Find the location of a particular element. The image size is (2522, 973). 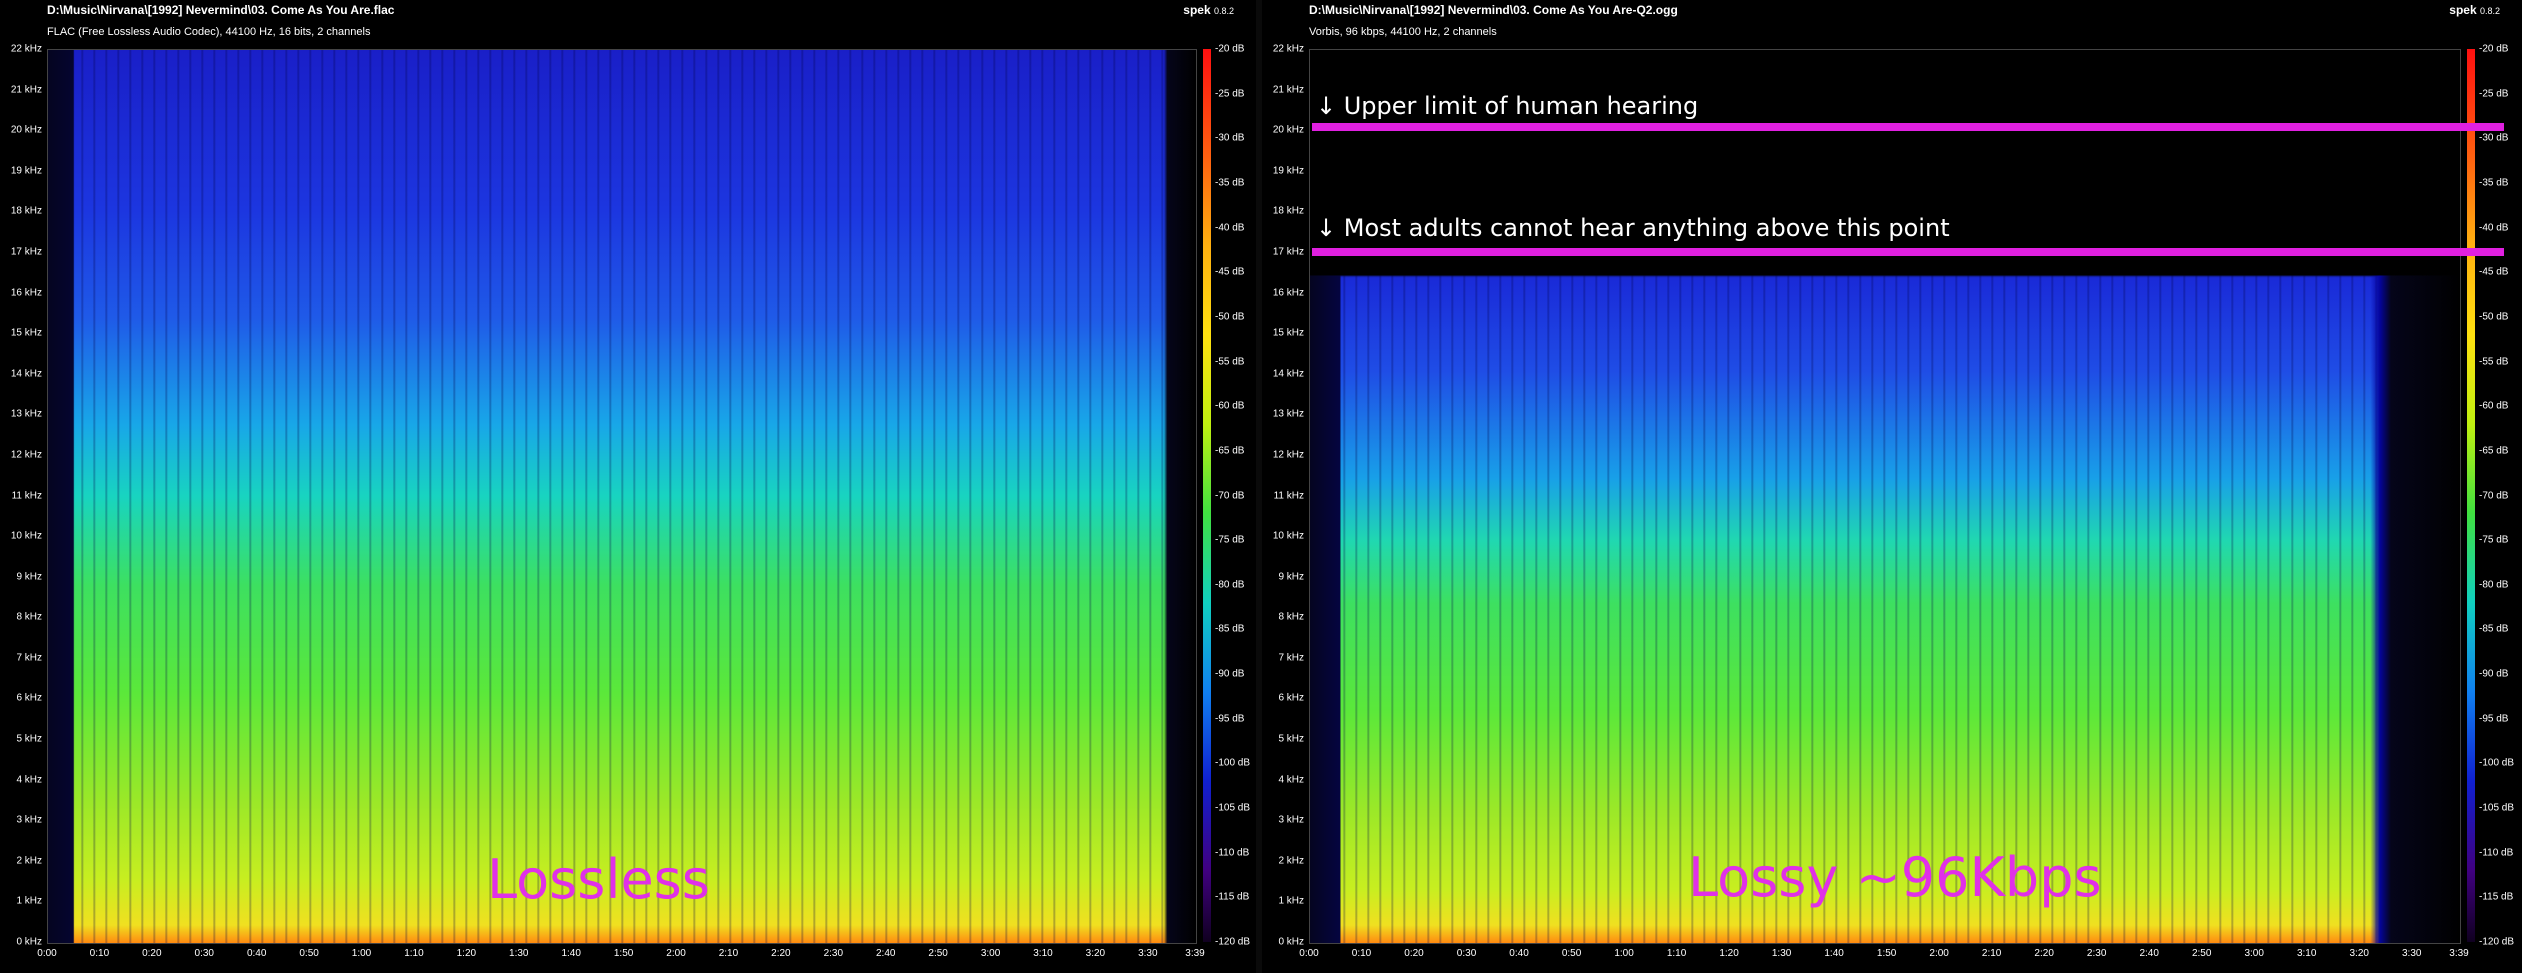

panel-divider is located at coordinates (1259, 486).